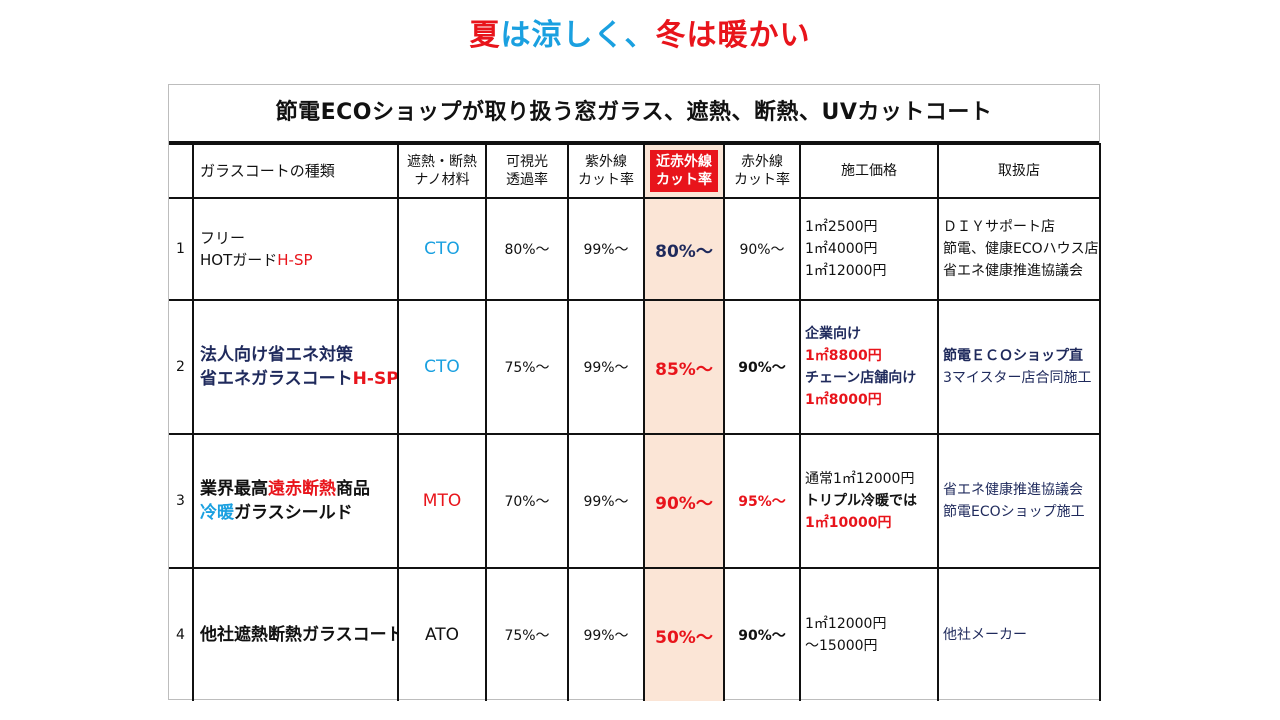 This screenshot has width=1280, height=720. What do you see at coordinates (181, 634) in the screenshot?
I see `row-num: 4` at bounding box center [181, 634].